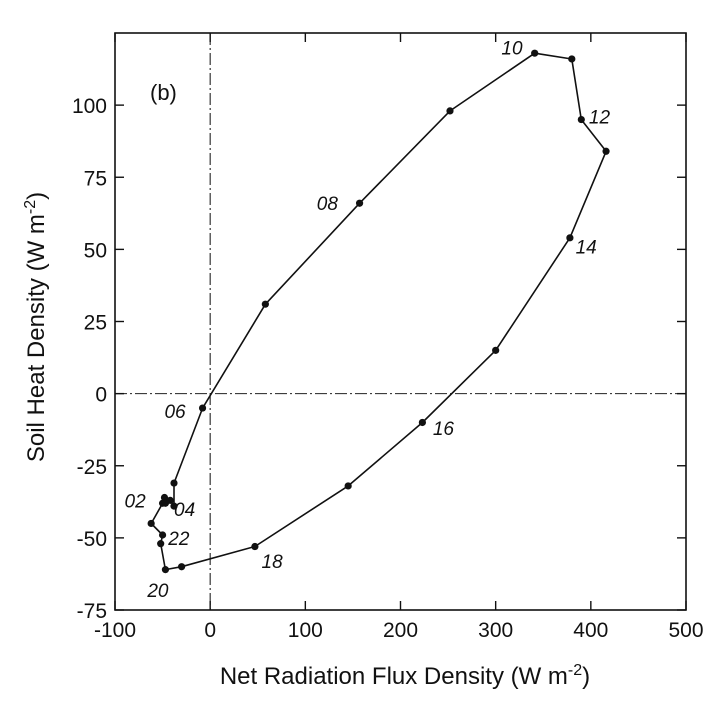 This screenshot has height=702, width=726. Describe the element at coordinates (36, 196) in the screenshot. I see `y-axis-title-close: )` at that location.